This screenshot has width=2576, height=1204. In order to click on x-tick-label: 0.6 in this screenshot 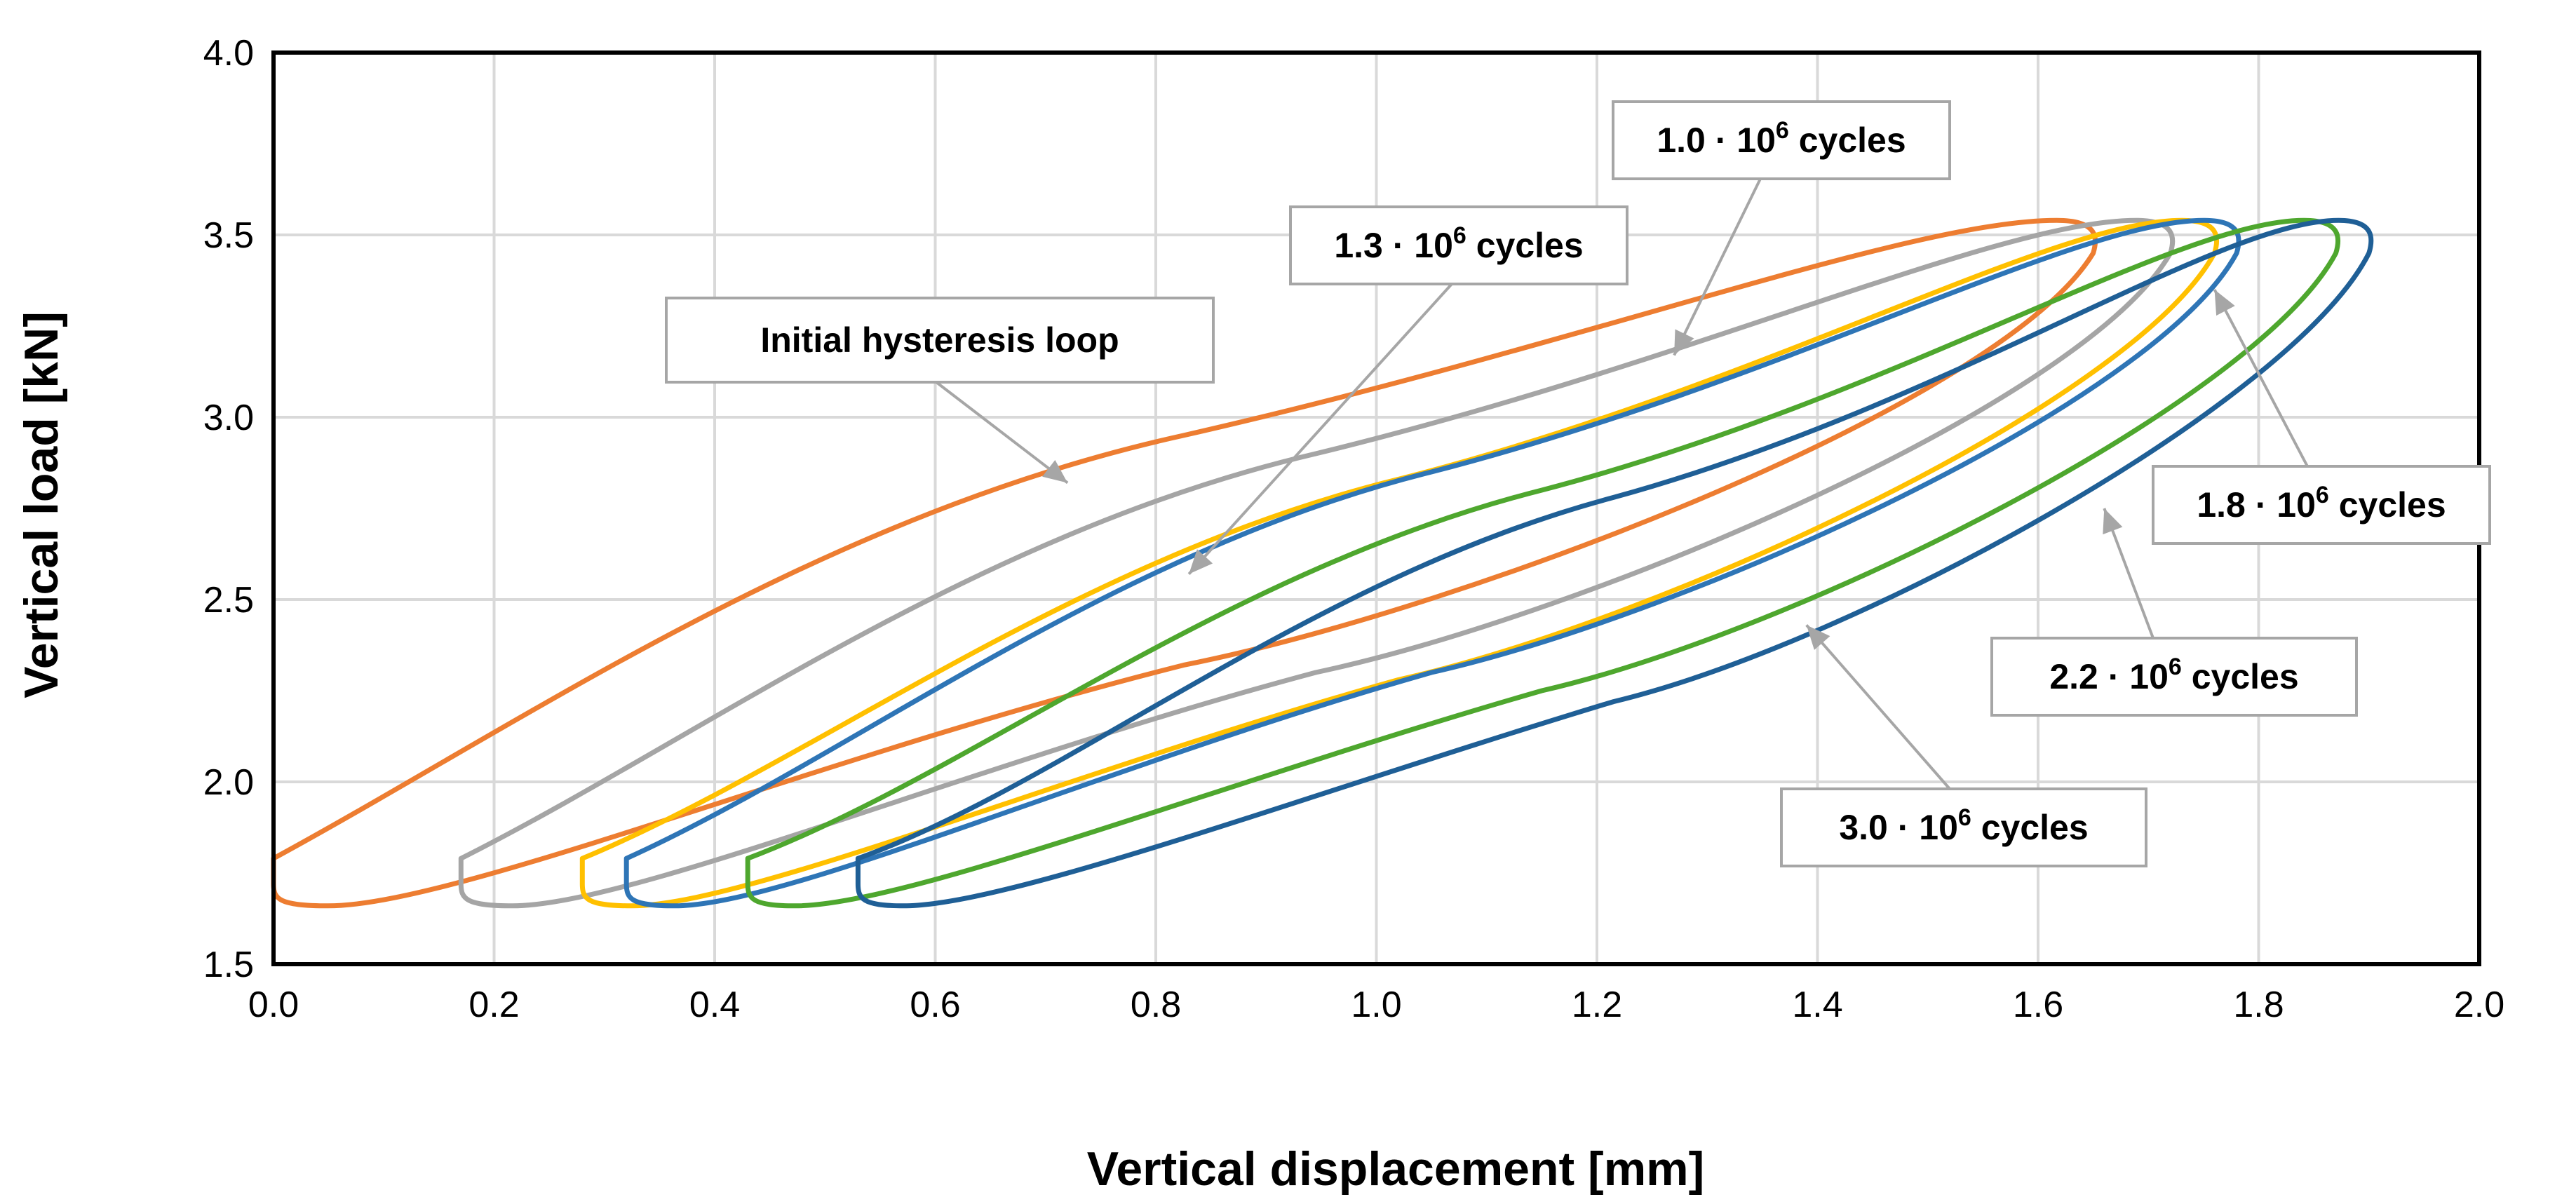, I will do `click(935, 1005)`.